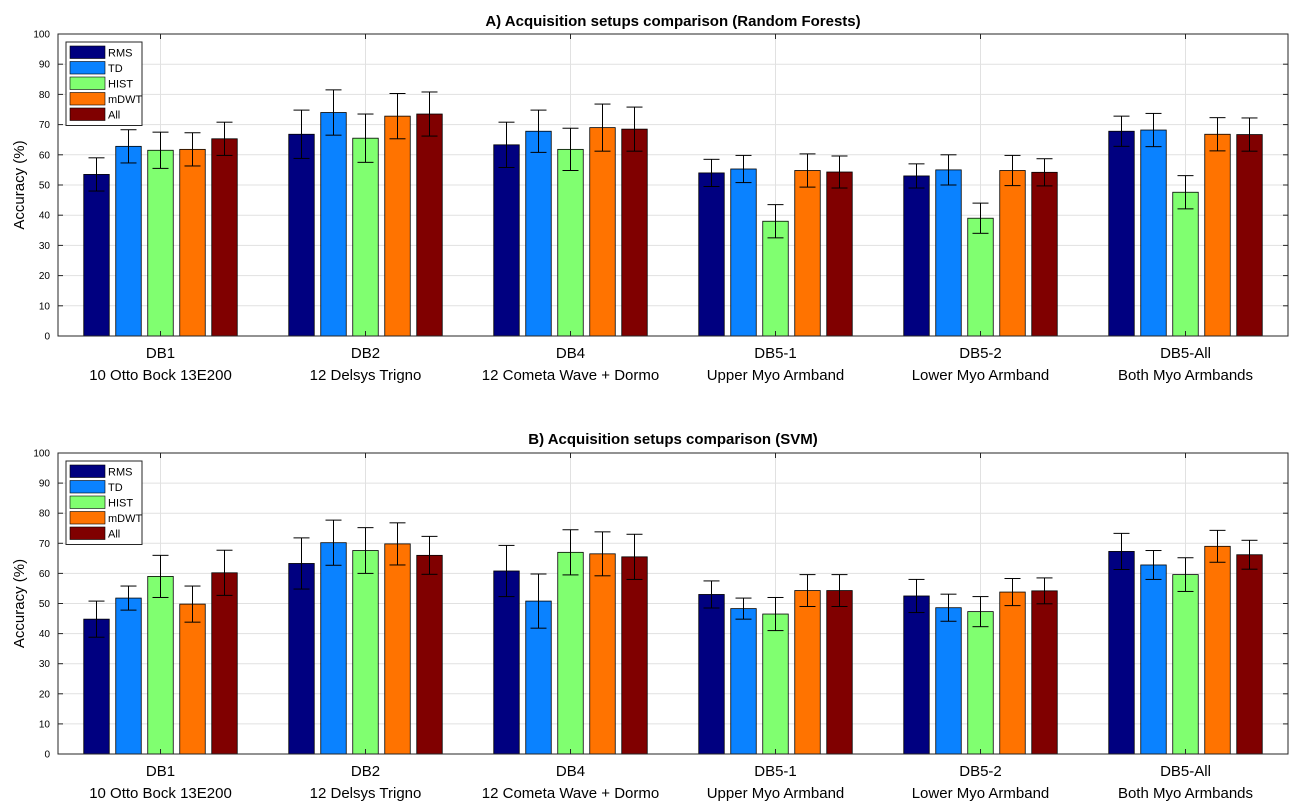  I want to click on y-tick-label: 10, so click(45, 306).